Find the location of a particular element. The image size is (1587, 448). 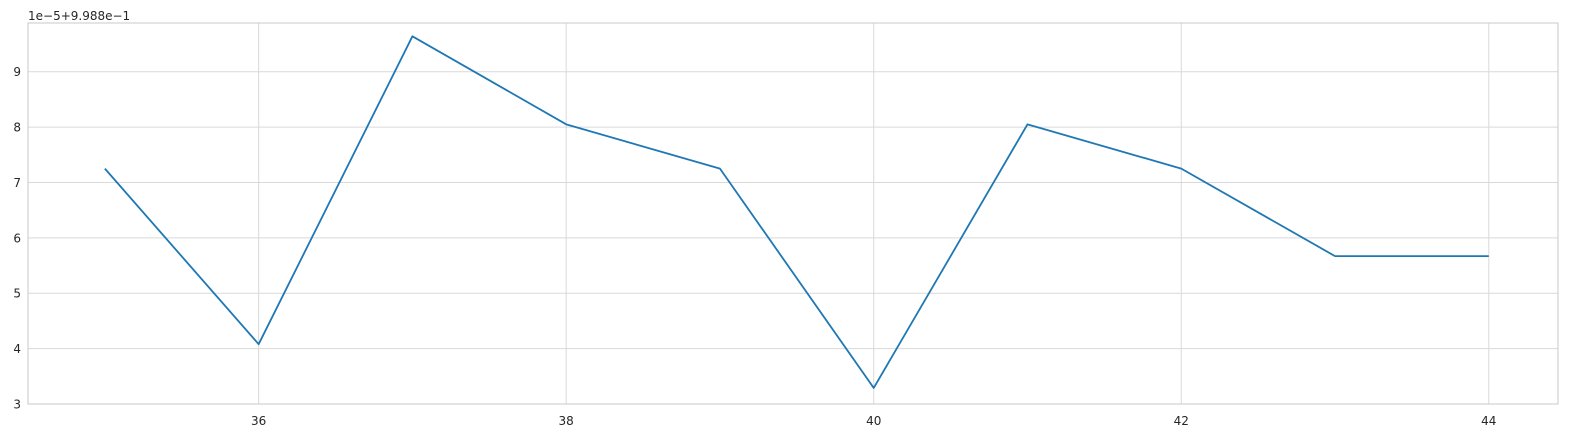

y-axis-offset-label: 1e−5+9.988e−1 is located at coordinates (79, 16).